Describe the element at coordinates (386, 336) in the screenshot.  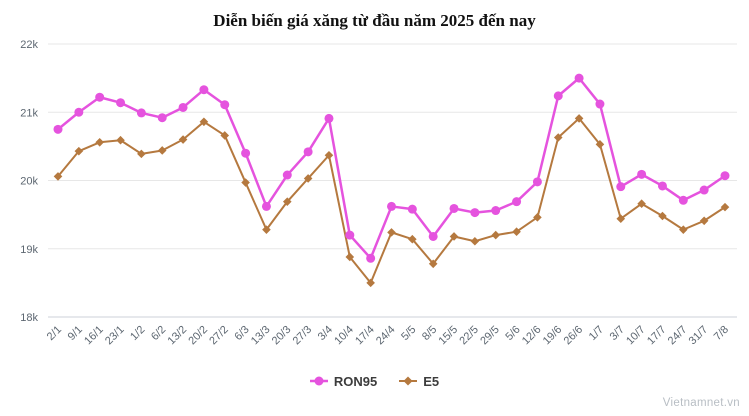
I see `x-tick-label: 24/4` at that location.